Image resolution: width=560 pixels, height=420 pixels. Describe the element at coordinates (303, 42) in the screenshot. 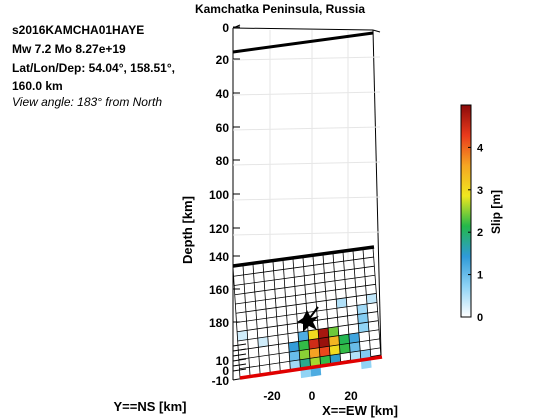

I see `surface-trace-line` at that location.